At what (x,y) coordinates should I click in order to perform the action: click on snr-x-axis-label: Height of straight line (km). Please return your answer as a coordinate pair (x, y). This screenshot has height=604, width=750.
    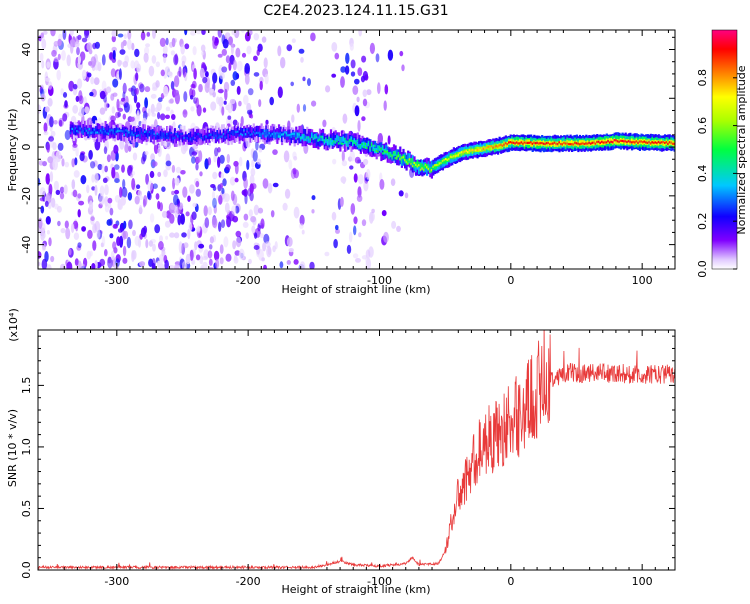
    Looking at the image, I should click on (355, 589).